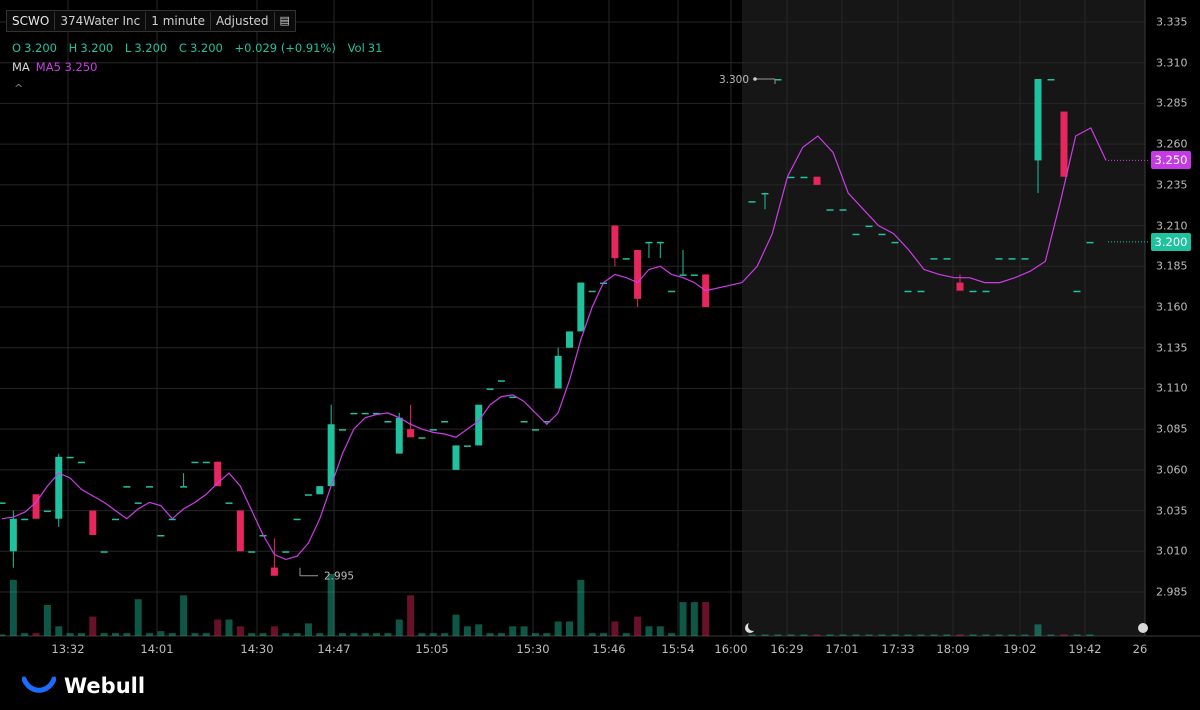  What do you see at coordinates (1172, 307) in the screenshot?
I see `price-tick-label: 3.160` at bounding box center [1172, 307].